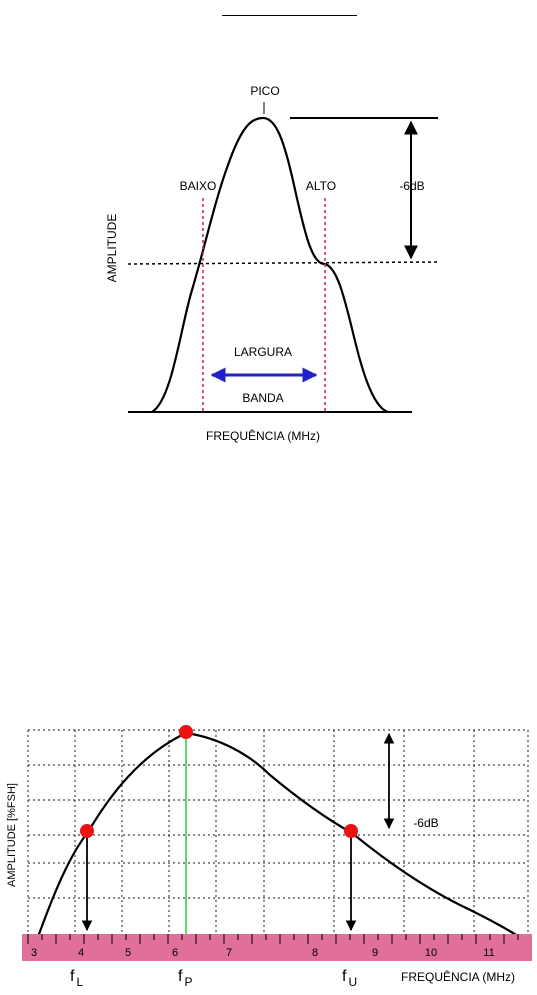  I want to click on y-axis-label: AMPLITUDE, so click(112, 248).